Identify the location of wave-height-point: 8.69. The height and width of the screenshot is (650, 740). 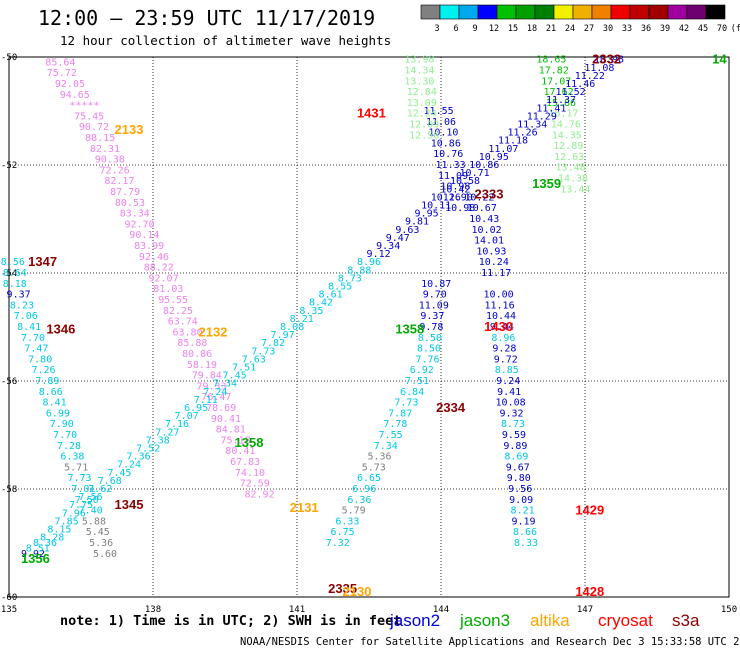
(516, 457).